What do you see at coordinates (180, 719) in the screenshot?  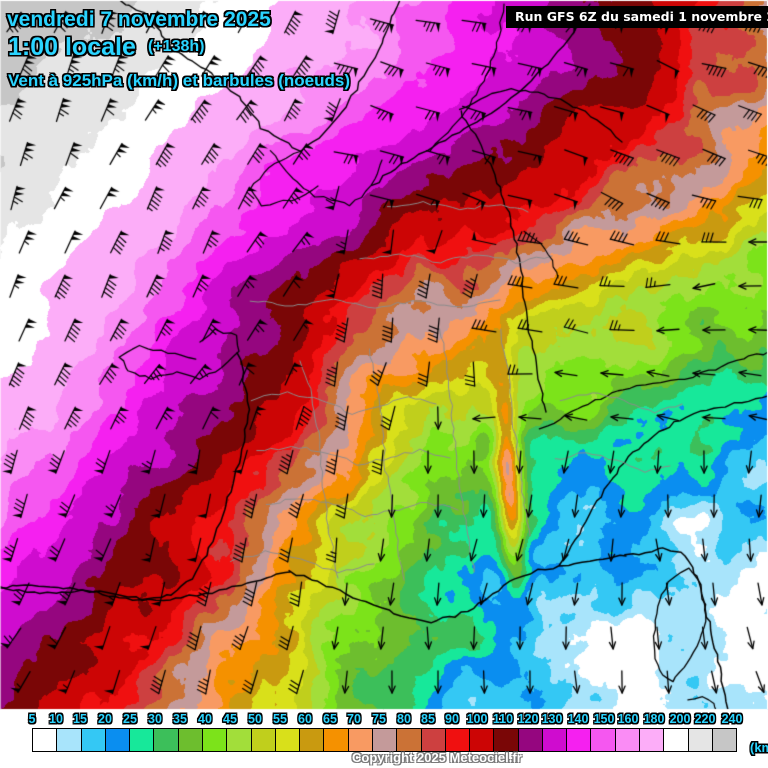 I see `legend-tick: 35` at bounding box center [180, 719].